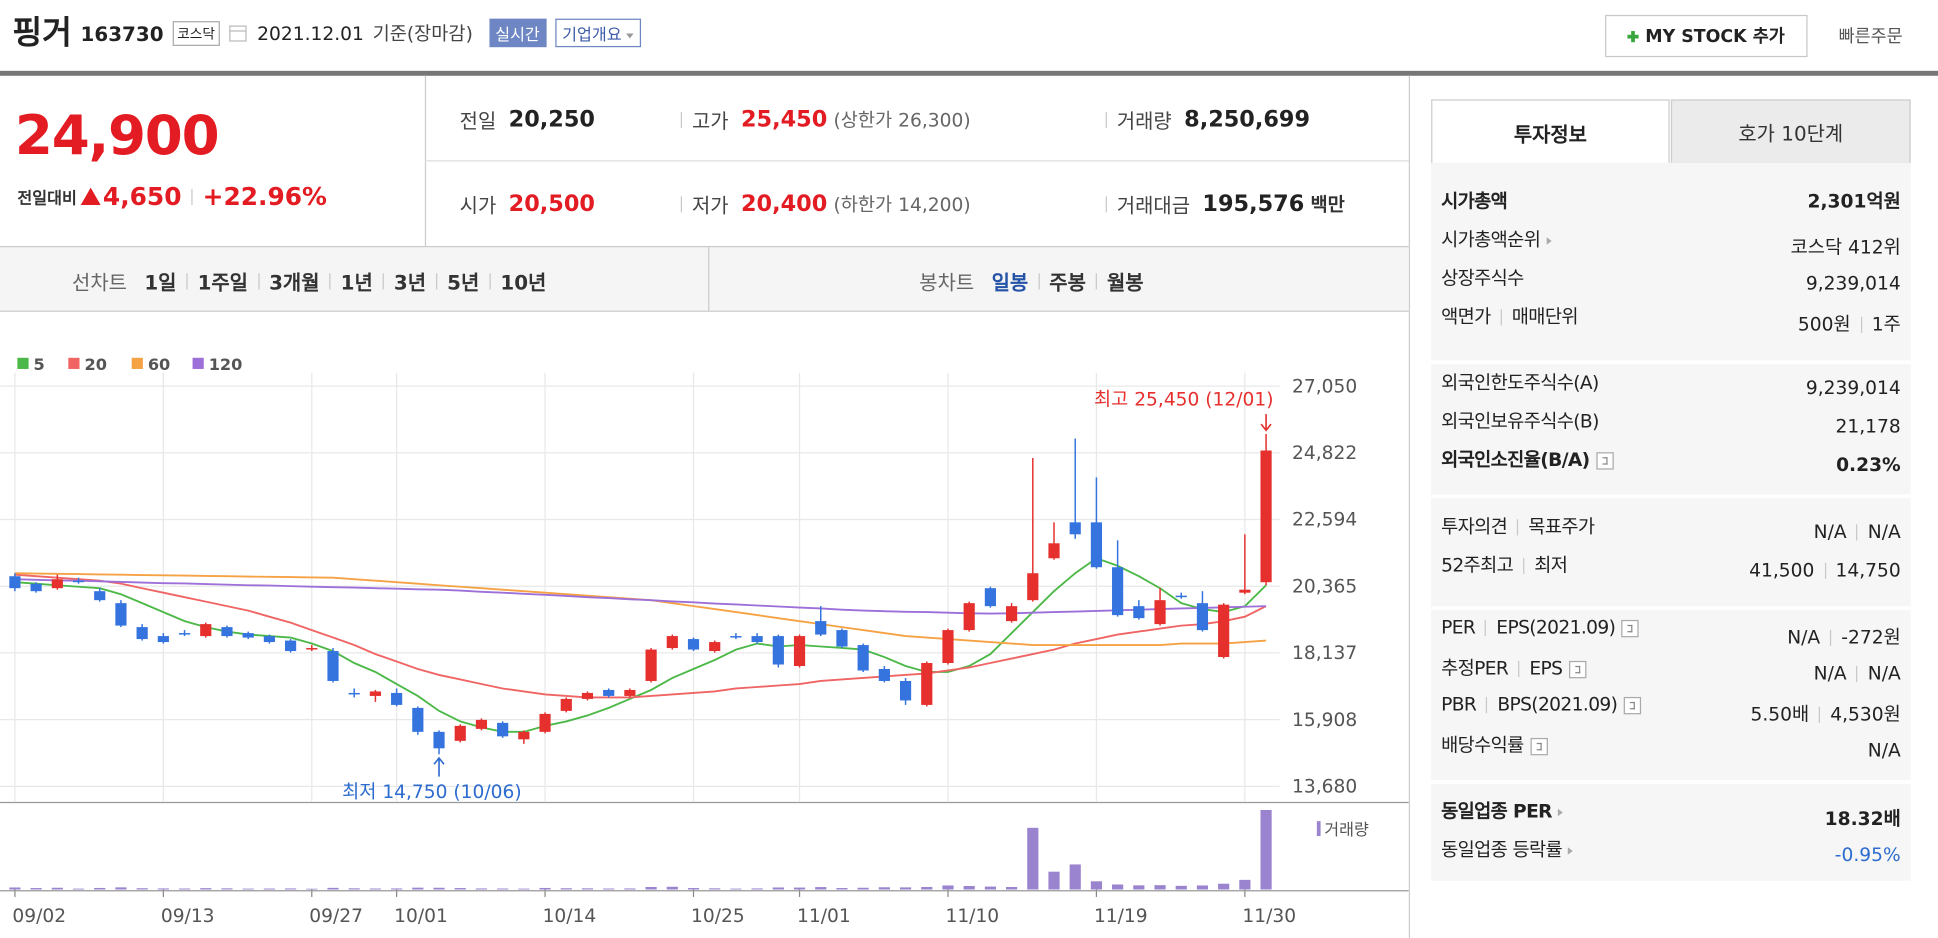 The width and height of the screenshot is (1938, 938). I want to click on quick-order: 빠른주문, so click(1870, 37).